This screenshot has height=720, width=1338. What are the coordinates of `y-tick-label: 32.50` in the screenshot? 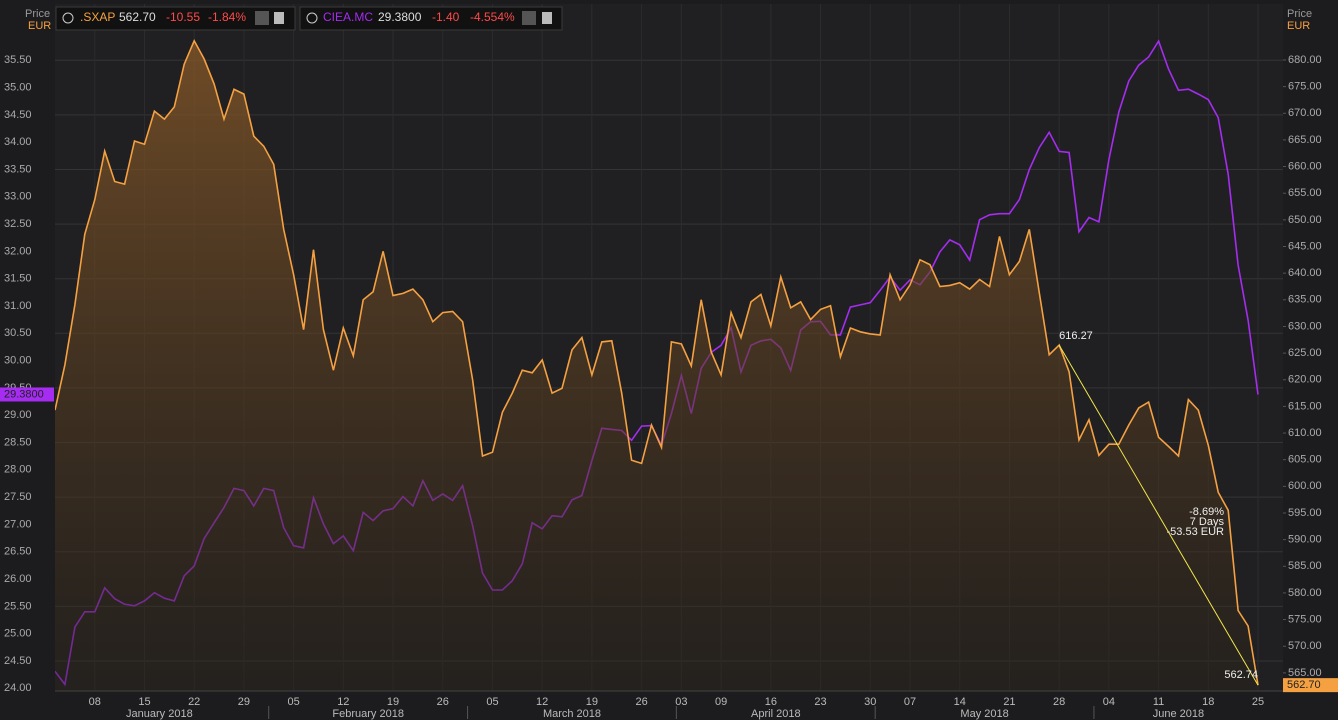 It's located at (18, 224).